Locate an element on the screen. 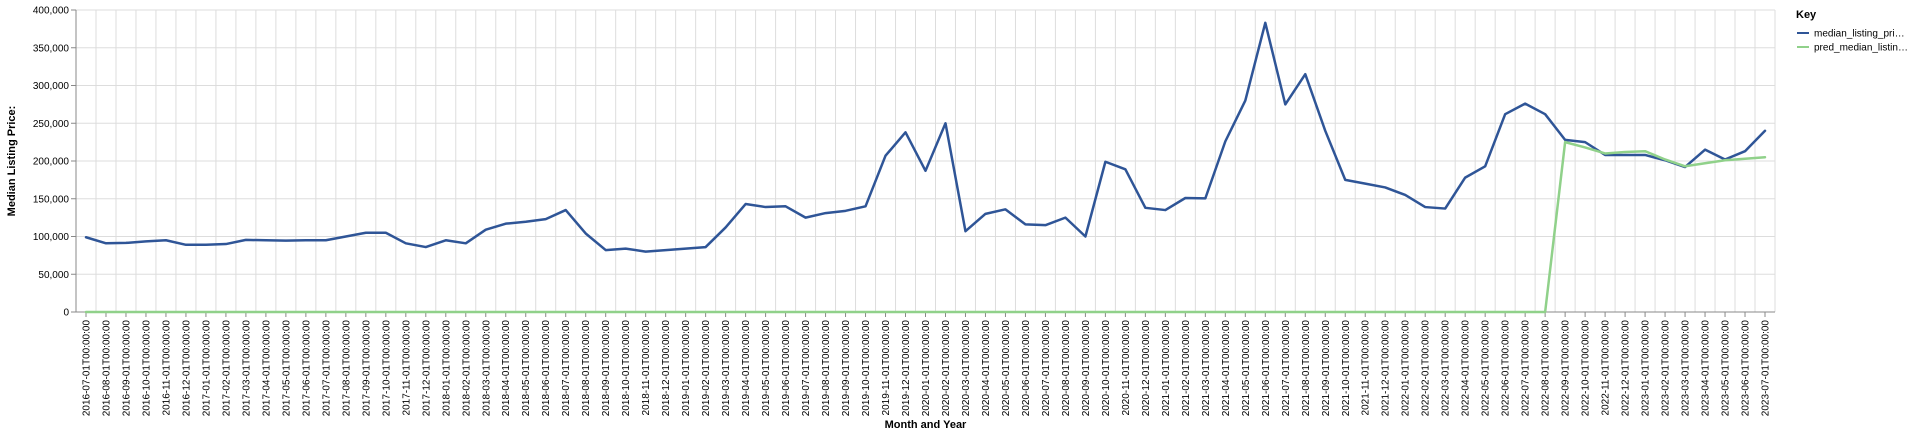  x-tick-label: 2019-01-01T00:00:00 is located at coordinates (686, 368).